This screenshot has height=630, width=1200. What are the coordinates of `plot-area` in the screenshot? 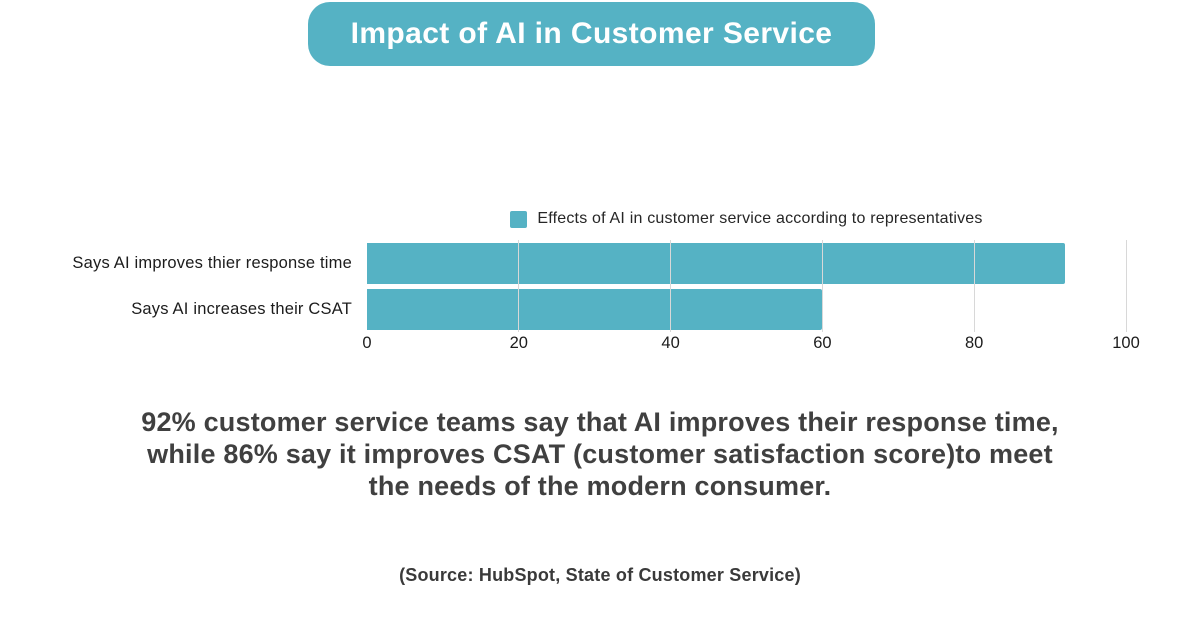 It's located at (747, 286).